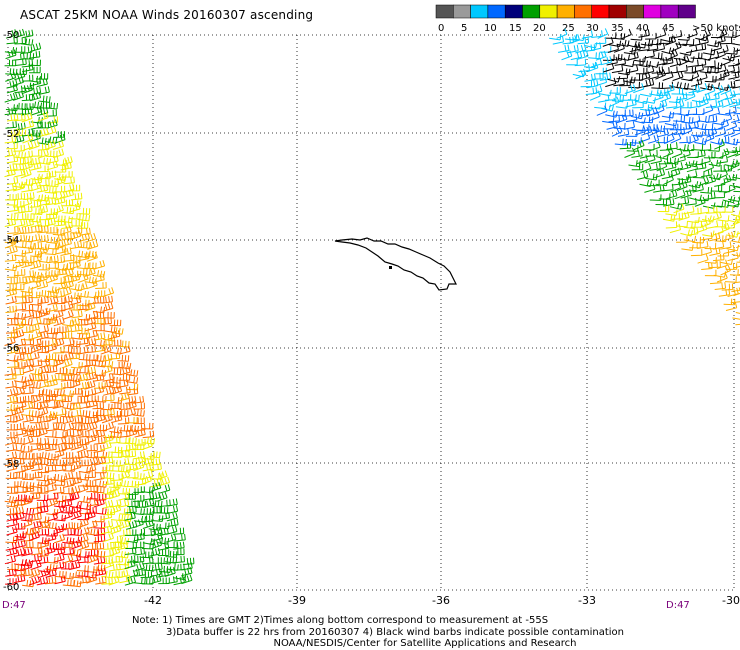  What do you see at coordinates (11, 240) in the screenshot?
I see `lat-label: -54` at bounding box center [11, 240].